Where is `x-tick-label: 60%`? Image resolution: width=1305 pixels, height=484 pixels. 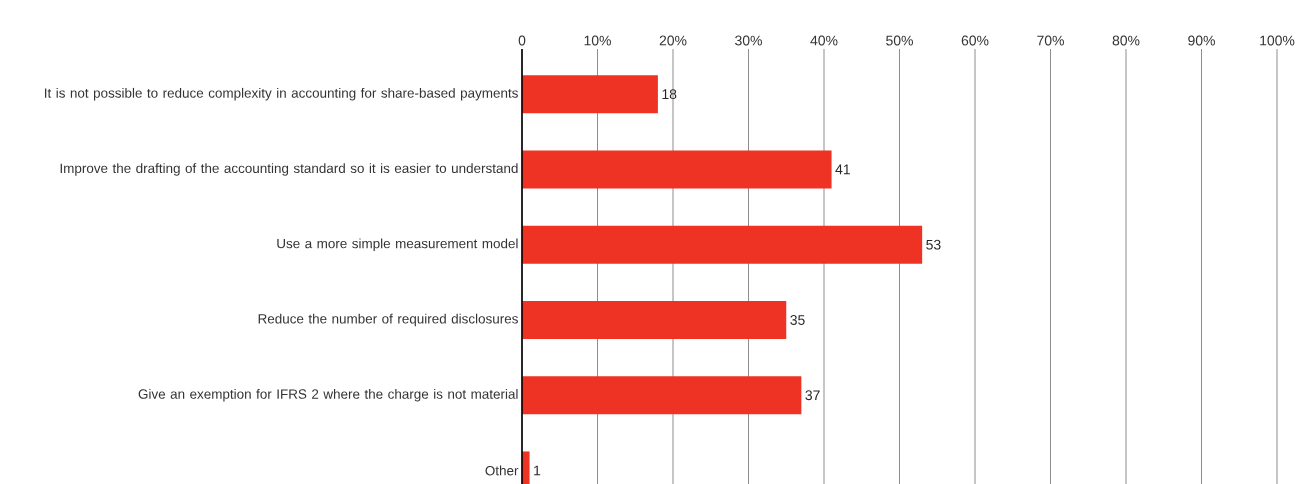 x-tick-label: 60% is located at coordinates (975, 40).